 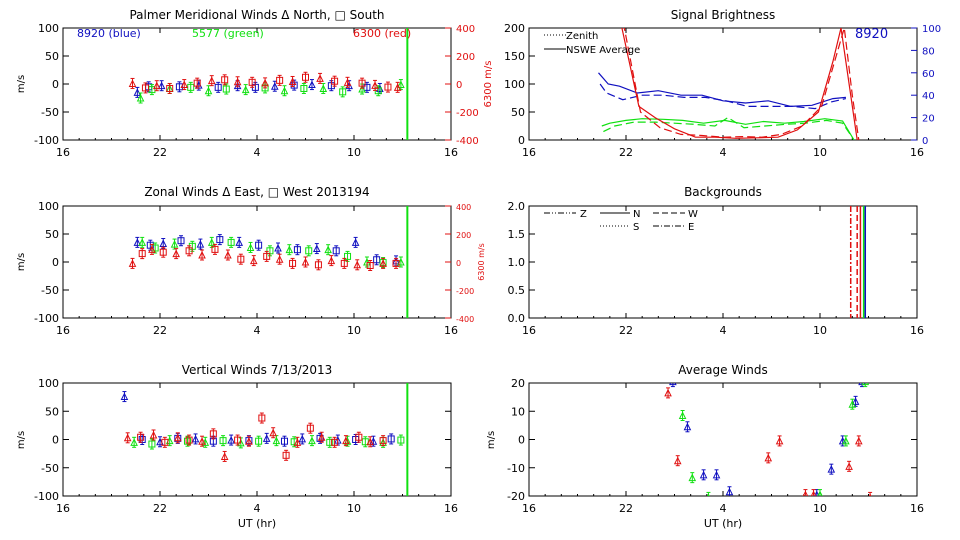 What do you see at coordinates (583, 214) in the screenshot?
I see `legend-z: Z` at bounding box center [583, 214].